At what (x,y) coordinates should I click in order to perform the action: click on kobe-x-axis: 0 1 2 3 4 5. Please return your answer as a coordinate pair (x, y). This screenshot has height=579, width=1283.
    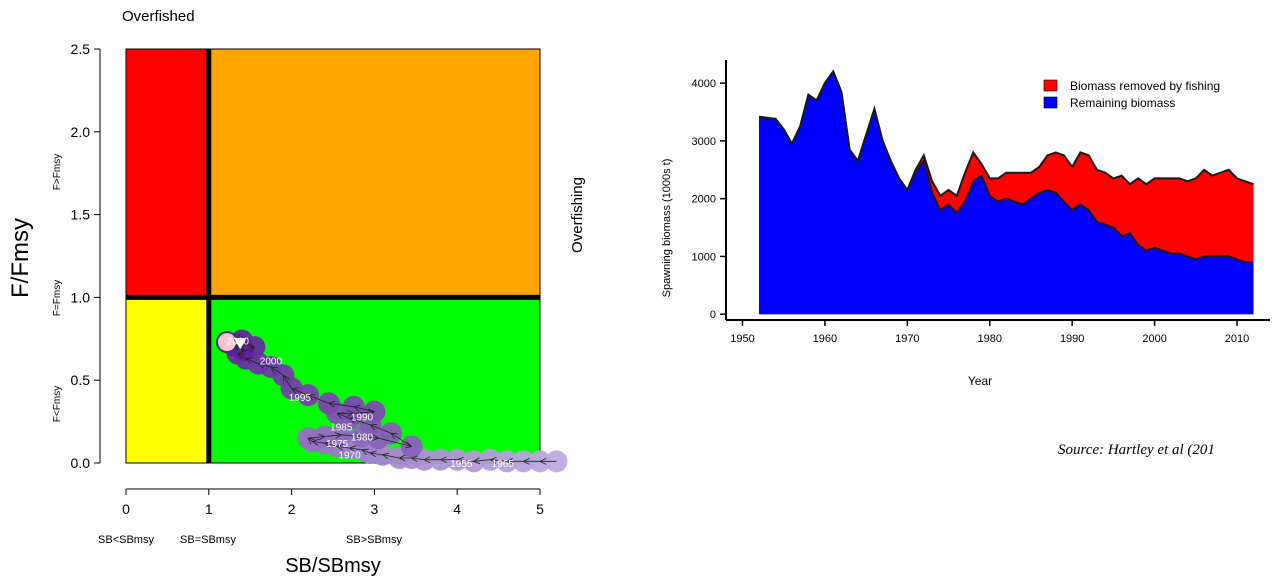
    Looking at the image, I should click on (333, 502).